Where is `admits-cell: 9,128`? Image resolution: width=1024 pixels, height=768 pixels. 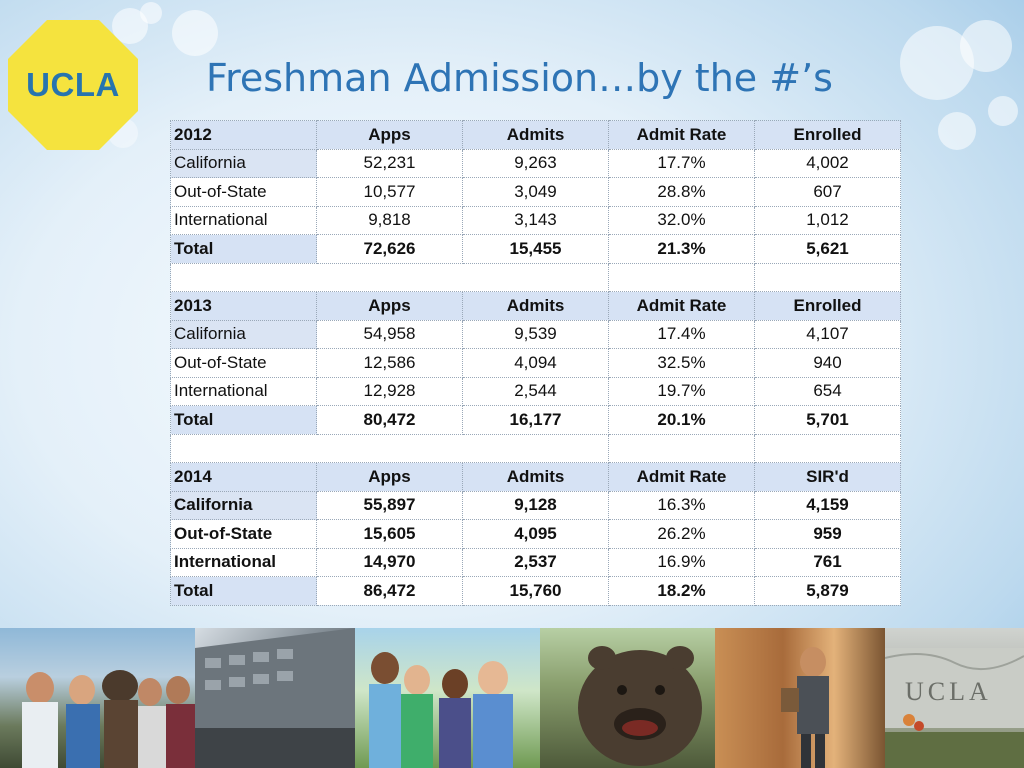
admits-cell: 9,128 is located at coordinates (535, 505).